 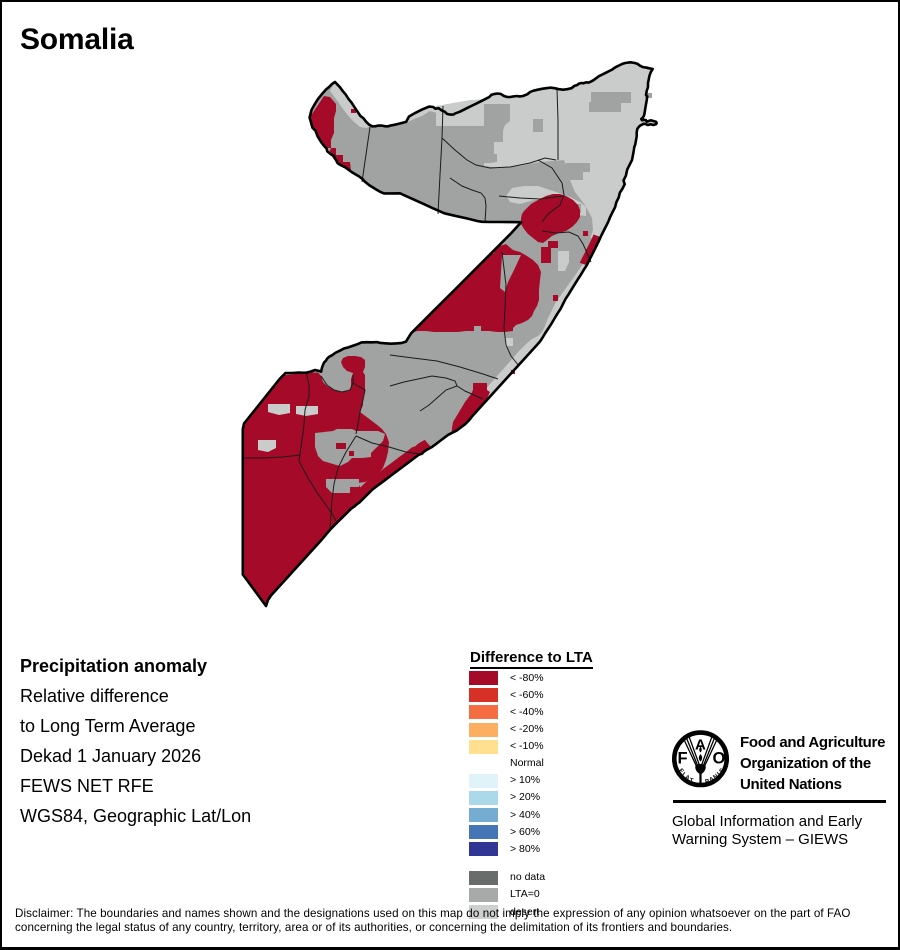 I want to click on svg-text: S, so click(x=722, y=771).